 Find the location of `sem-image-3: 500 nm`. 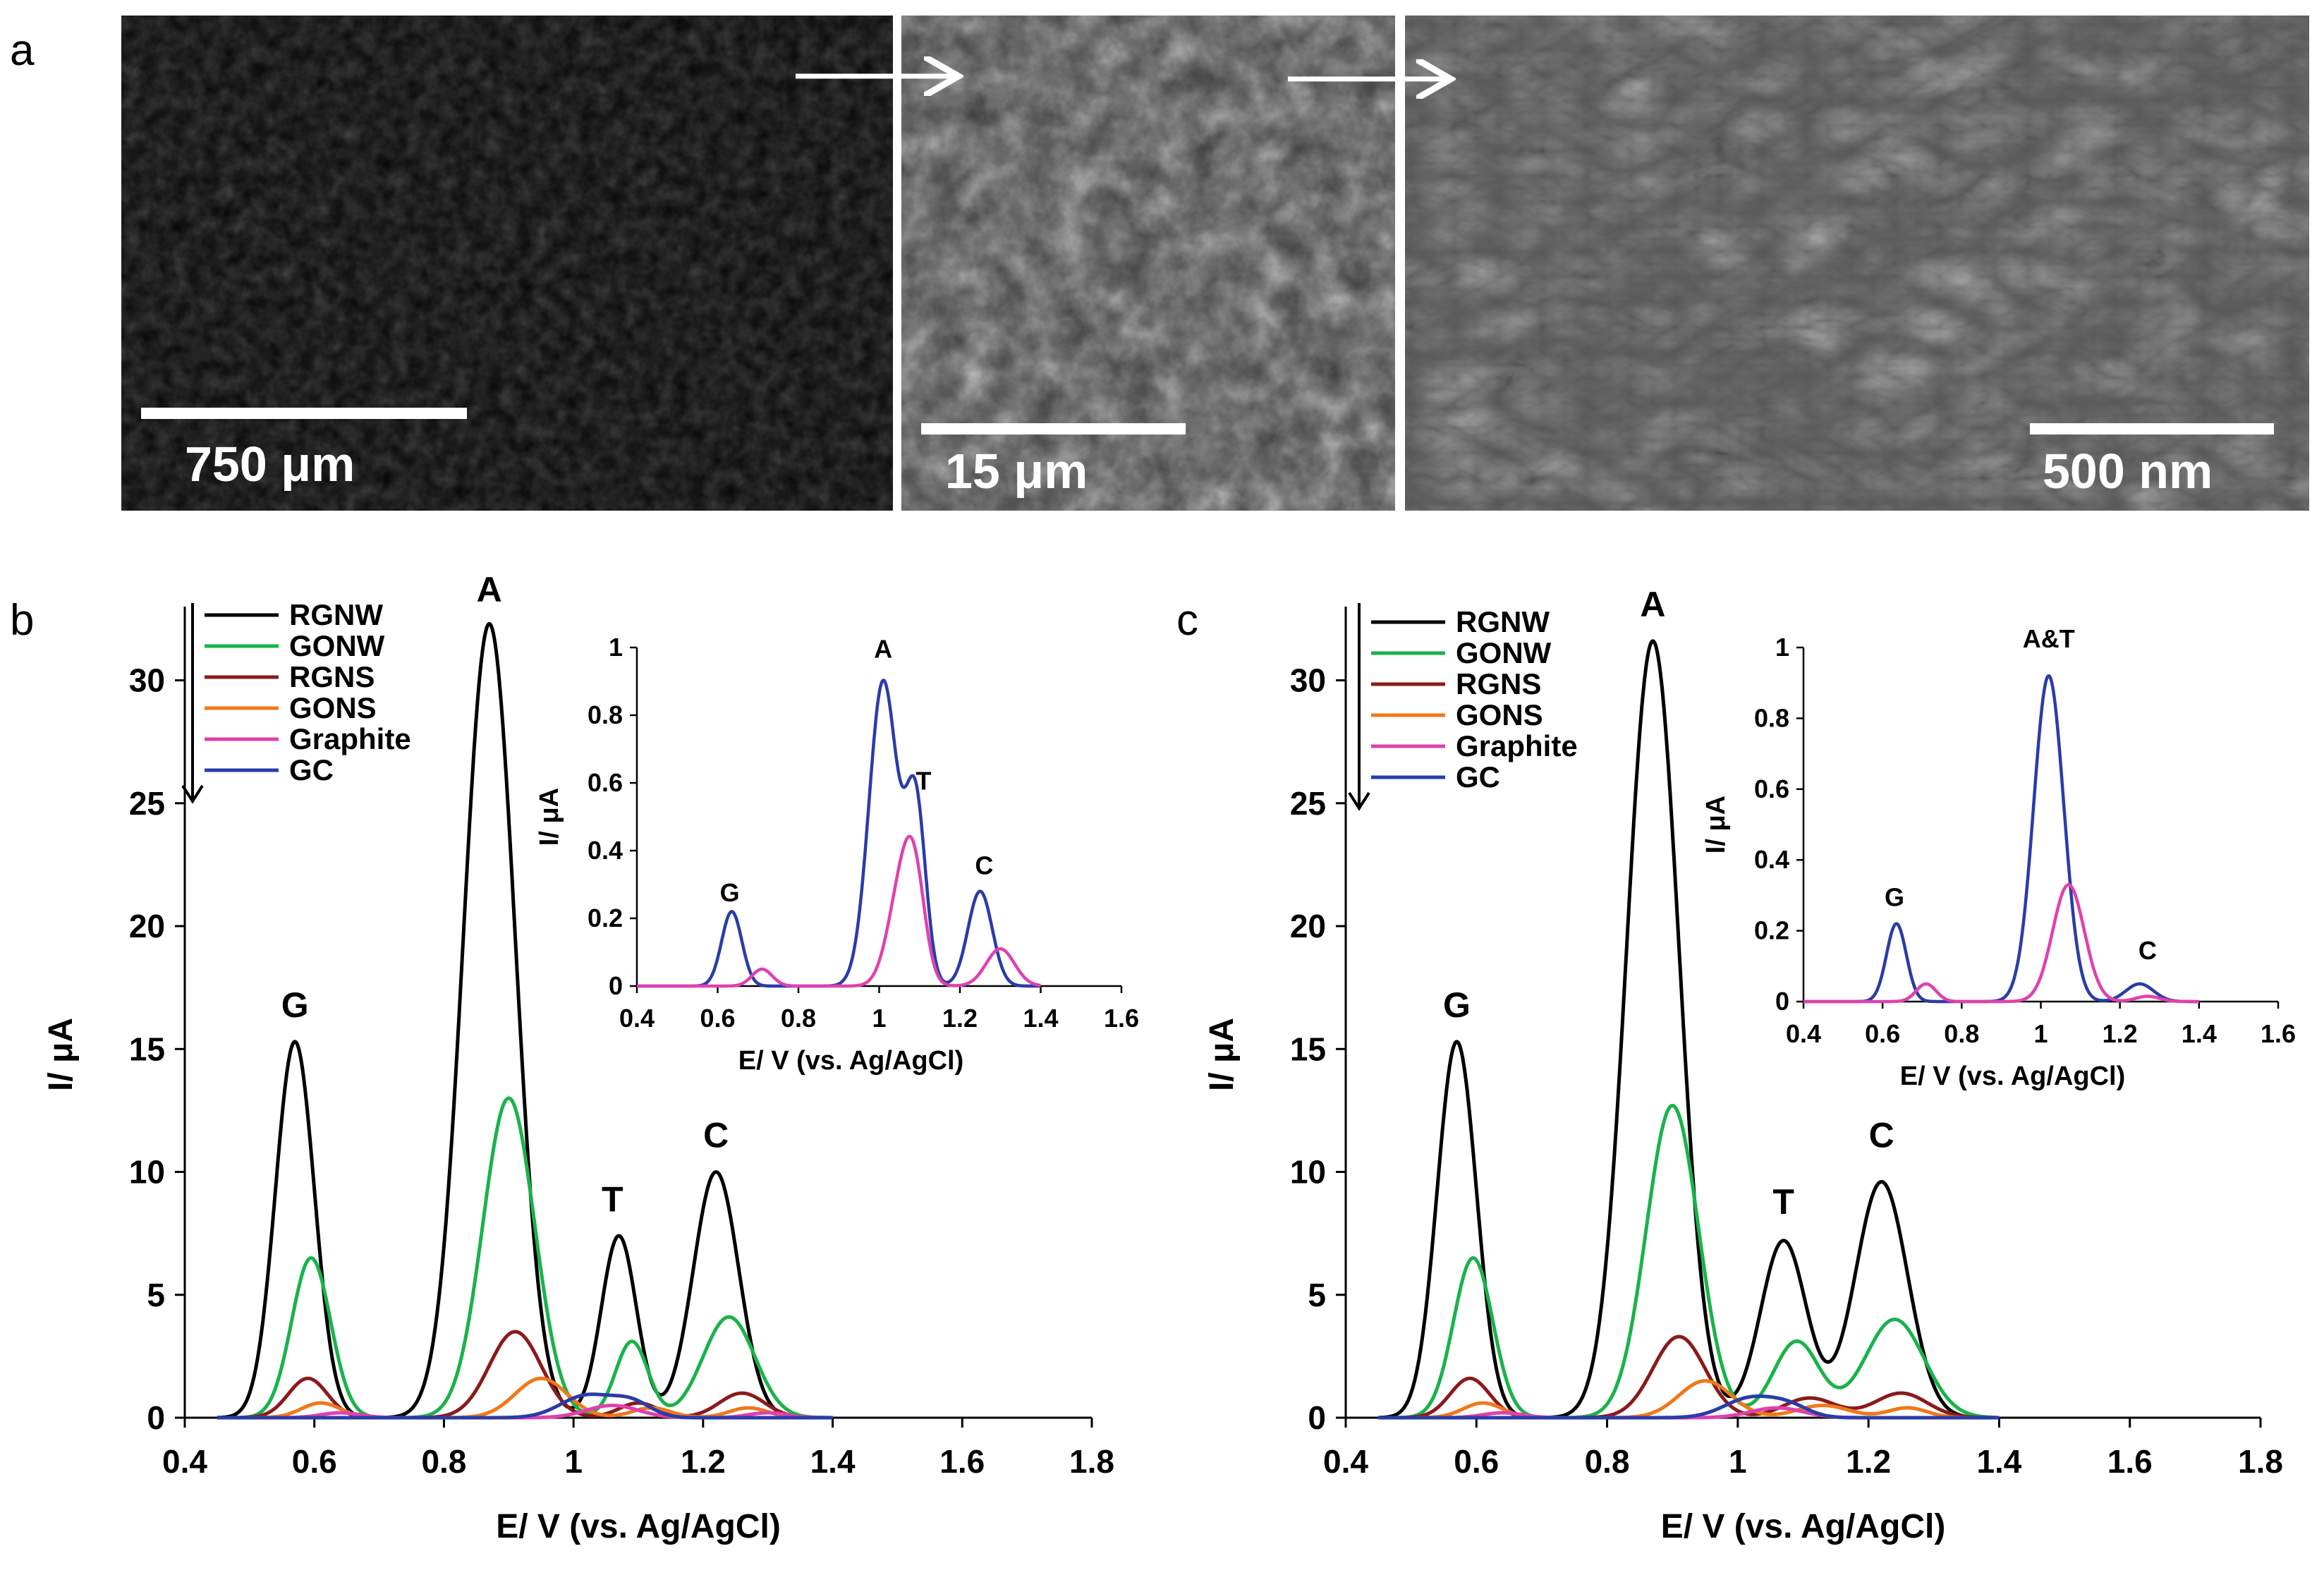

sem-image-3: 500 nm is located at coordinates (1857, 263).